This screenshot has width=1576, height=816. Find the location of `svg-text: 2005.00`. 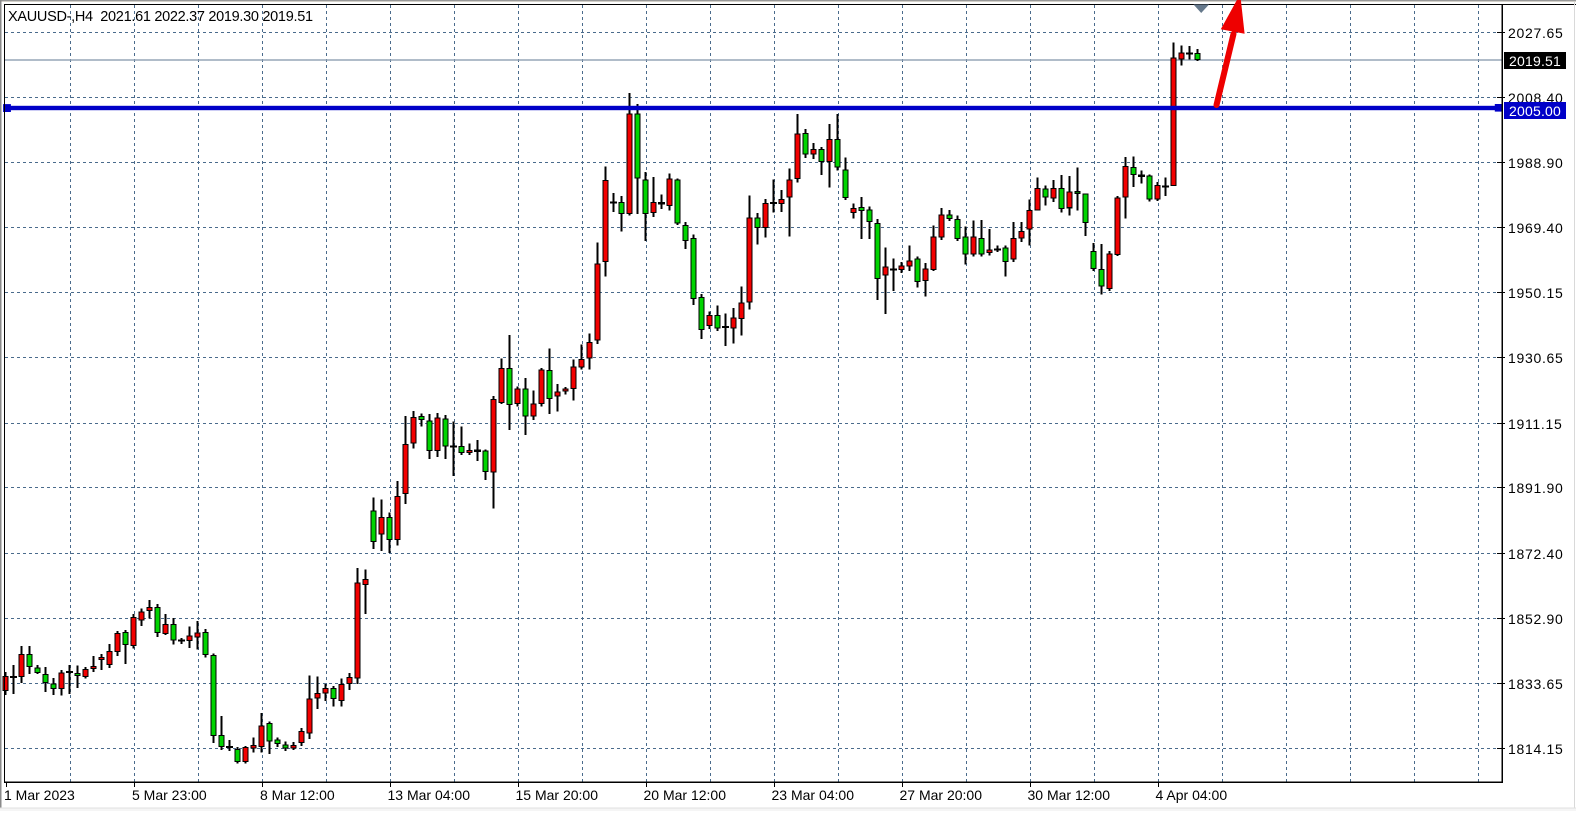

svg-text: 2005.00 is located at coordinates (1535, 111).